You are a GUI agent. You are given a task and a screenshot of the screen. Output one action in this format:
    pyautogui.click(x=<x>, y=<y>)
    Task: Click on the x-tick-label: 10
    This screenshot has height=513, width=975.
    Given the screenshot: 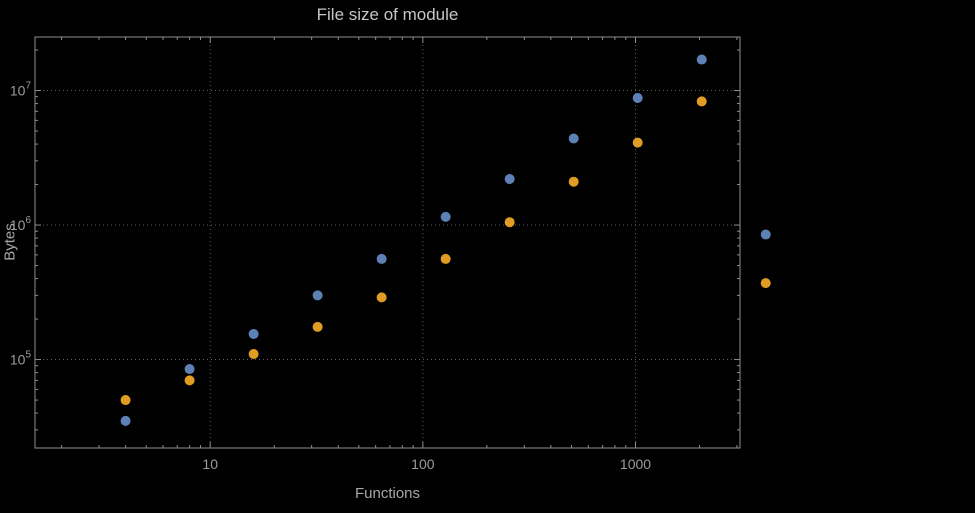 What is the action you would take?
    pyautogui.click(x=210, y=464)
    